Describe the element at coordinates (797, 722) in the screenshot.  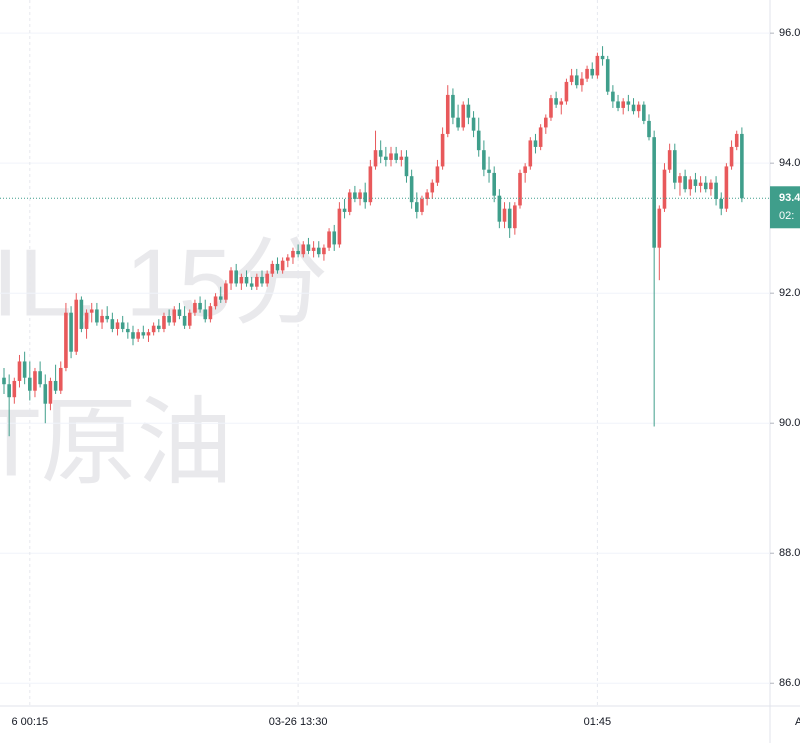
I see `x-axis-corner-label: A` at that location.